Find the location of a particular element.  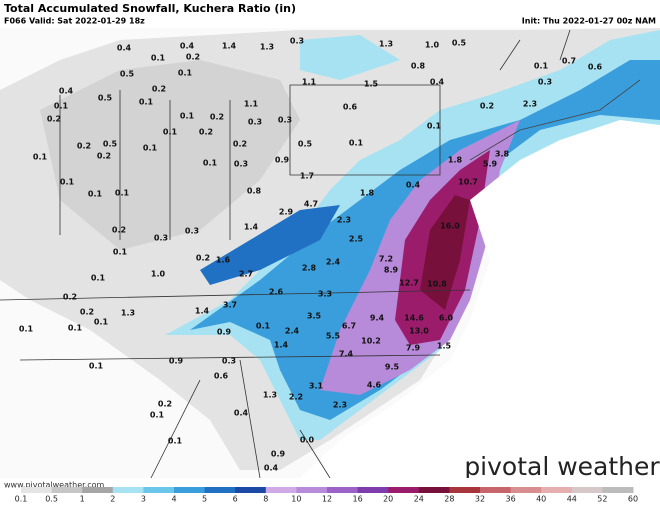

colorbar-label: 44 is located at coordinates (572, 499).